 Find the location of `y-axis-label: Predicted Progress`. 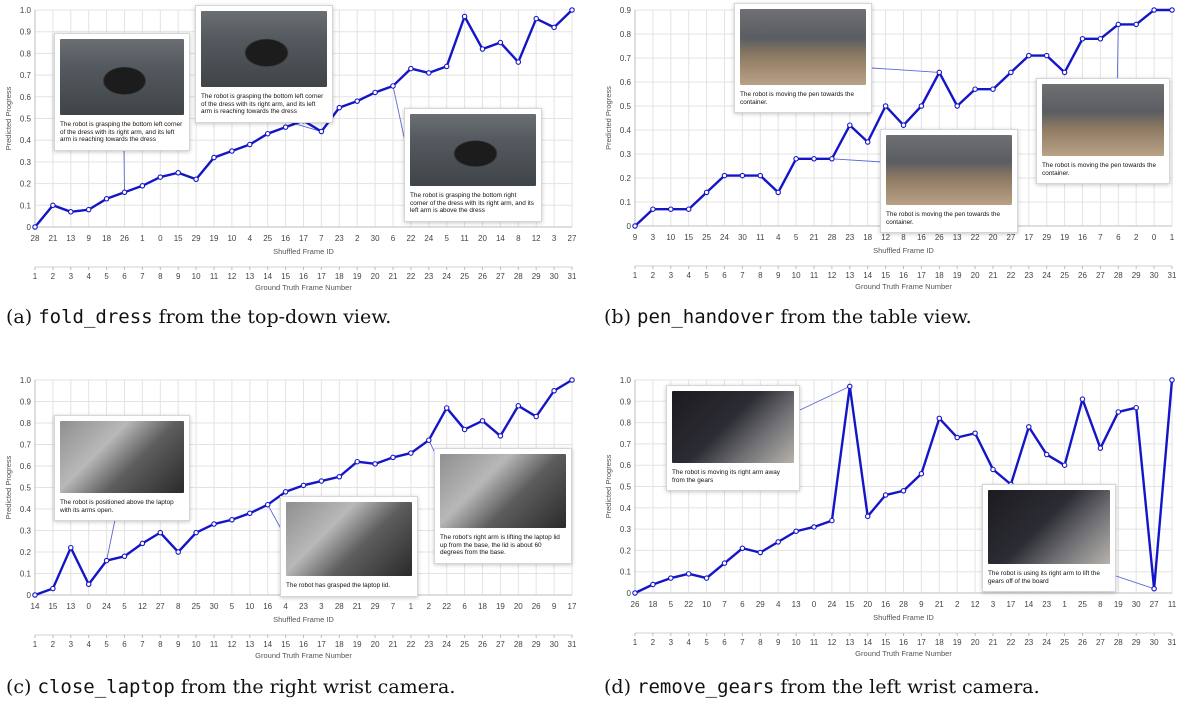

y-axis-label: Predicted Progress is located at coordinates (608, 486).